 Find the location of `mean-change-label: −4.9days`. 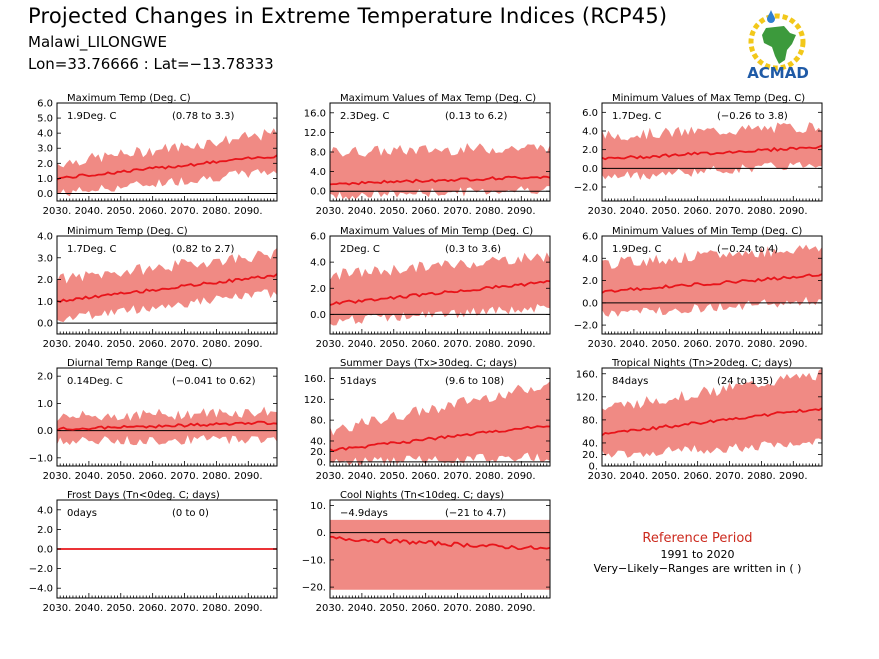

mean-change-label: −4.9days is located at coordinates (364, 513).